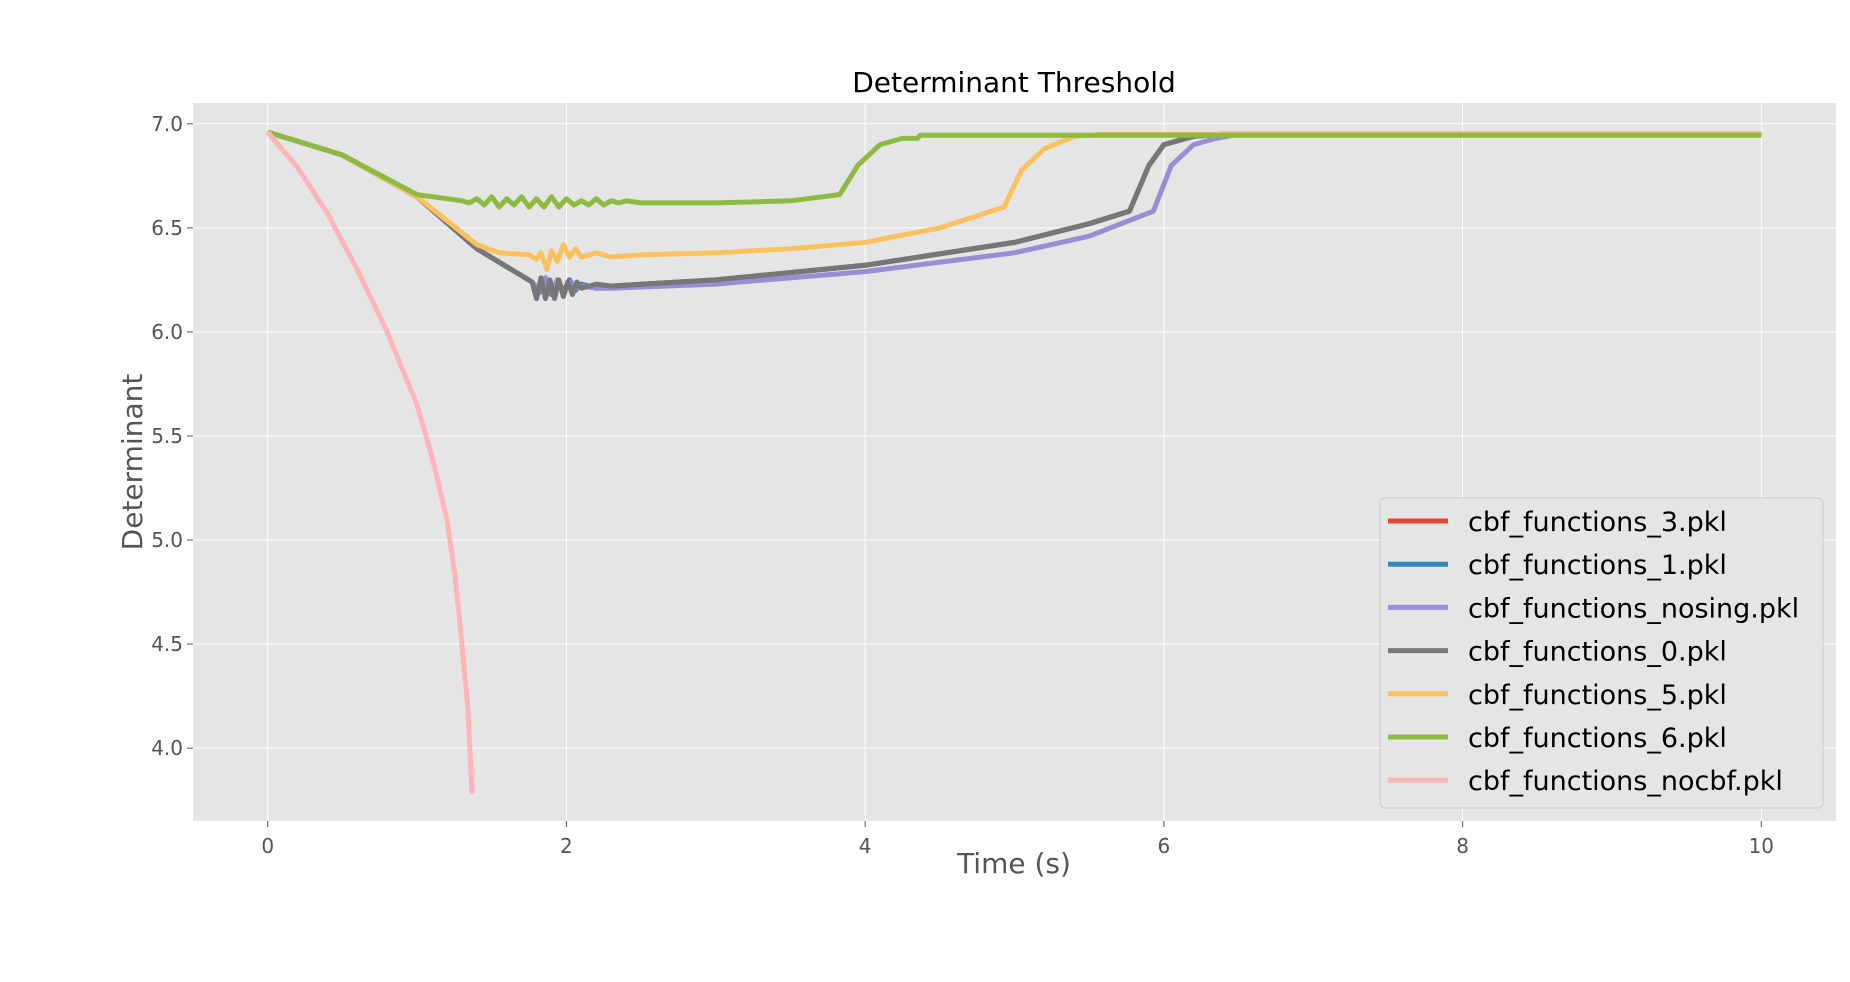 This screenshot has height=982, width=1850. I want to click on legend-label: cbf_functions_3.pkl, so click(1597, 522).